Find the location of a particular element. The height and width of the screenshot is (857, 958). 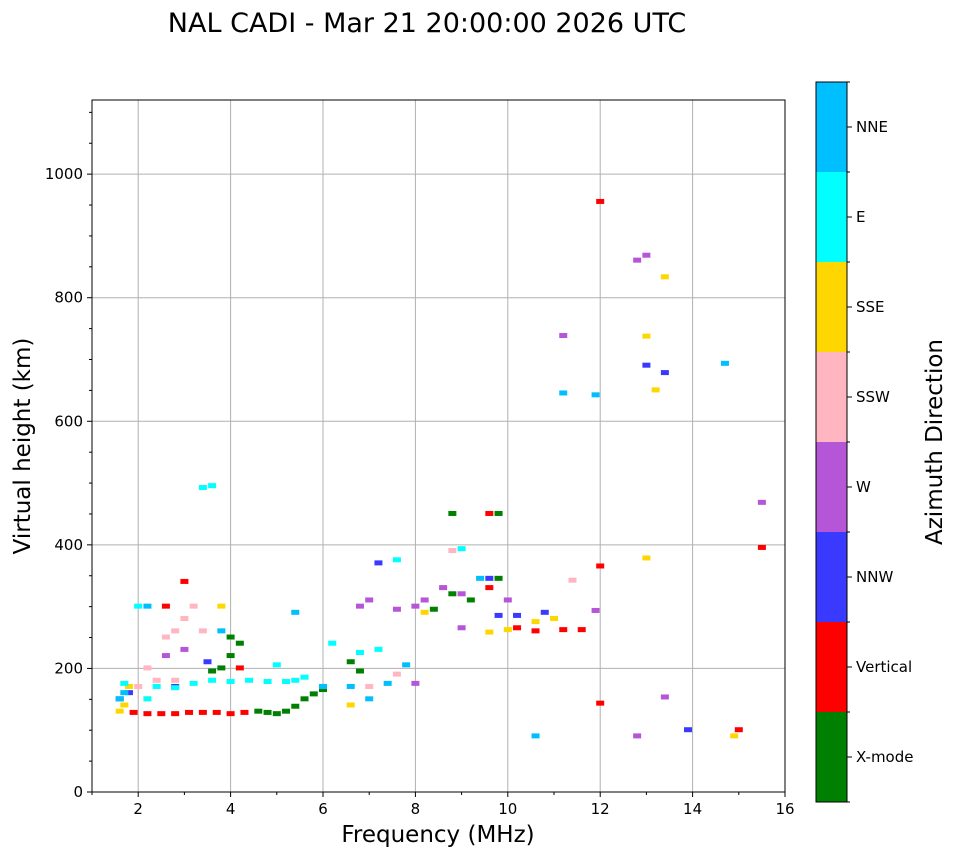

y-axis-label: Virtual height (km) is located at coordinates (23, 446).